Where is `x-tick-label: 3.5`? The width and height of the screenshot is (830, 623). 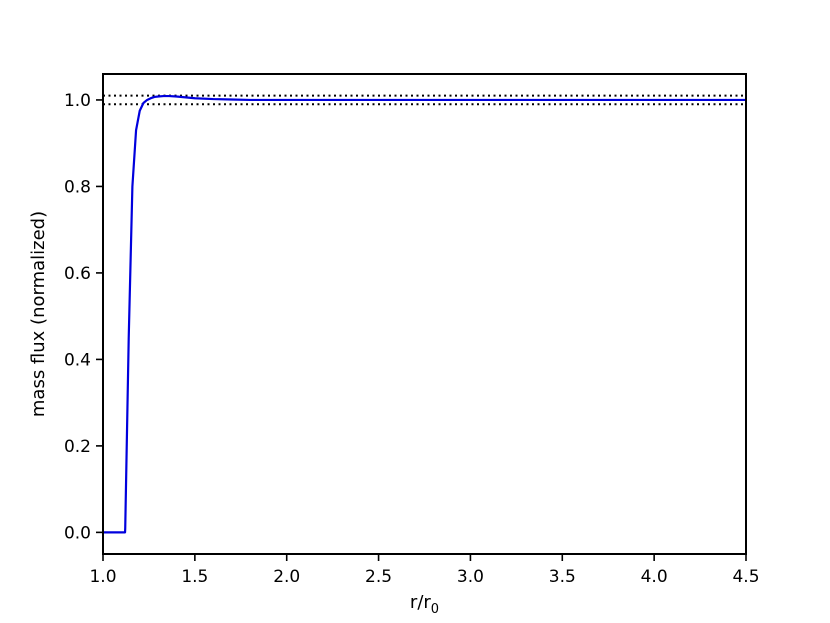 x-tick-label: 3.5 is located at coordinates (562, 577).